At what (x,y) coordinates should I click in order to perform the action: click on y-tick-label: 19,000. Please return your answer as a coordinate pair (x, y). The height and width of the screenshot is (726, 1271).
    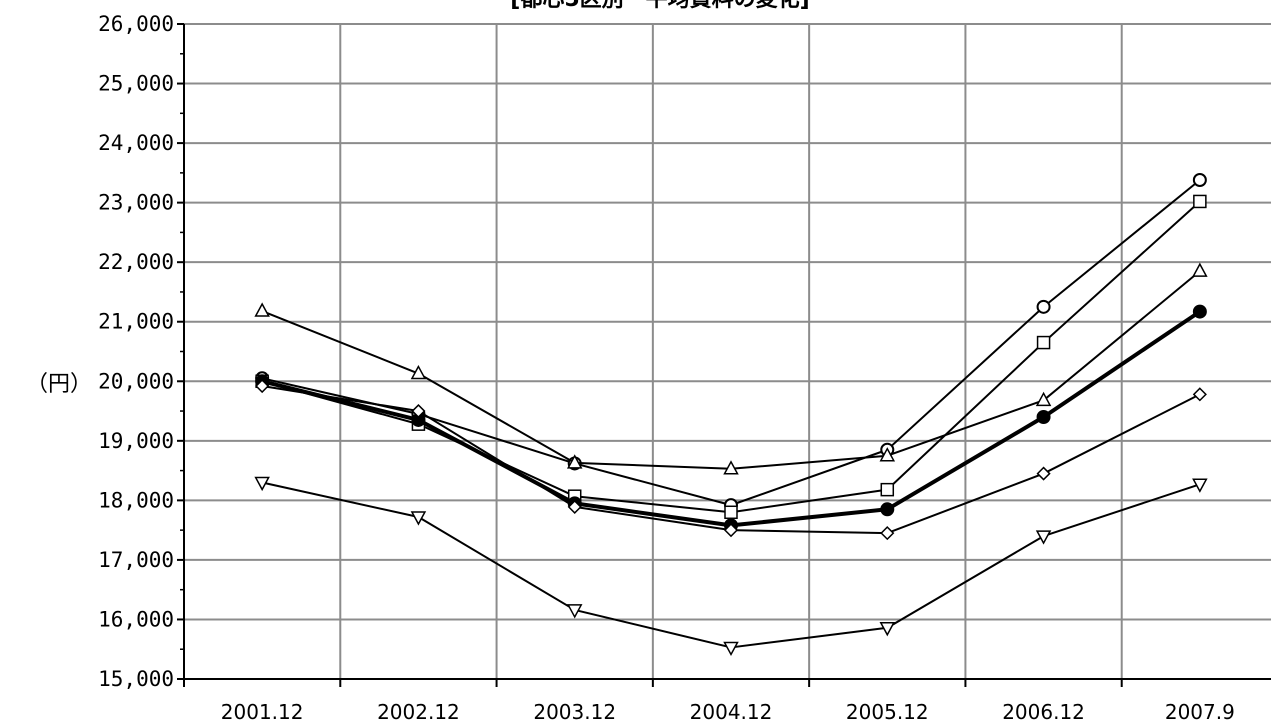
    Looking at the image, I should click on (136, 441).